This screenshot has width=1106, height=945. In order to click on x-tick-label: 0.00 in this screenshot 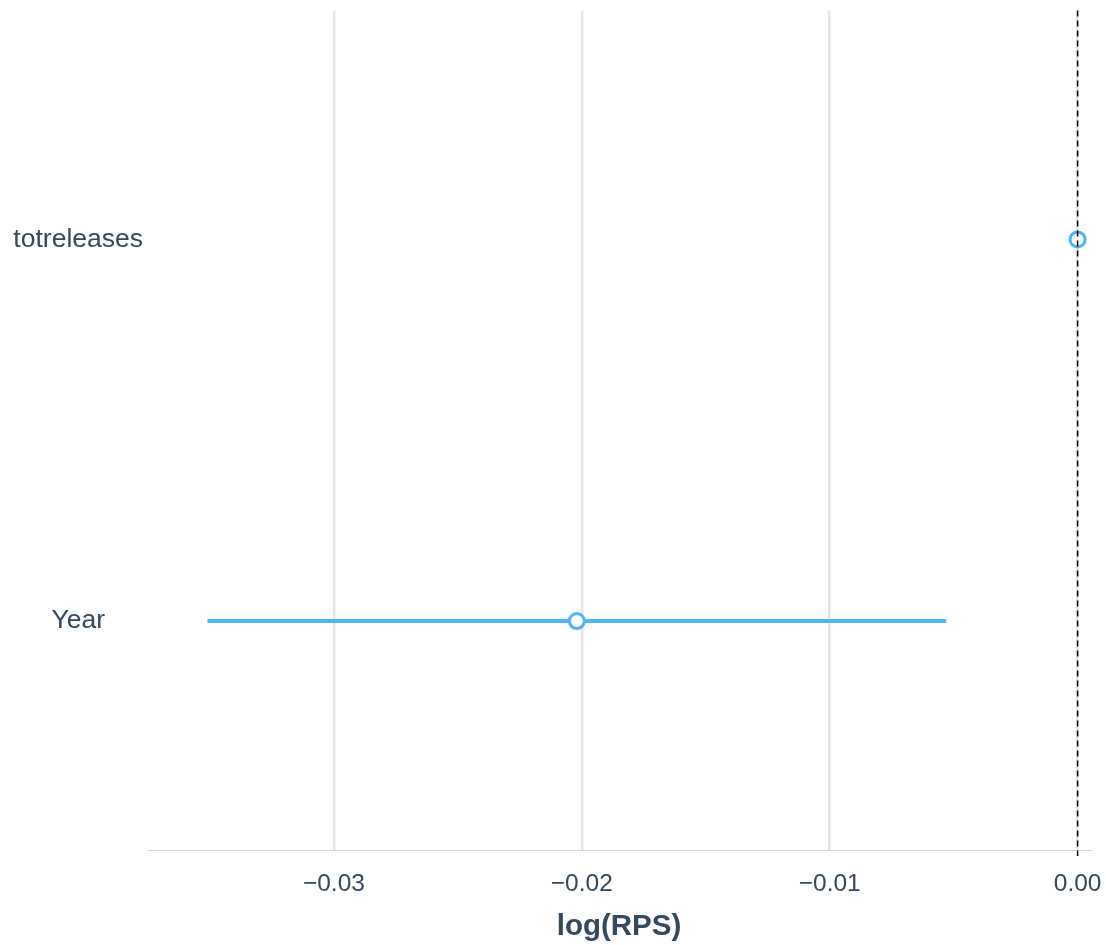, I will do `click(1077, 883)`.